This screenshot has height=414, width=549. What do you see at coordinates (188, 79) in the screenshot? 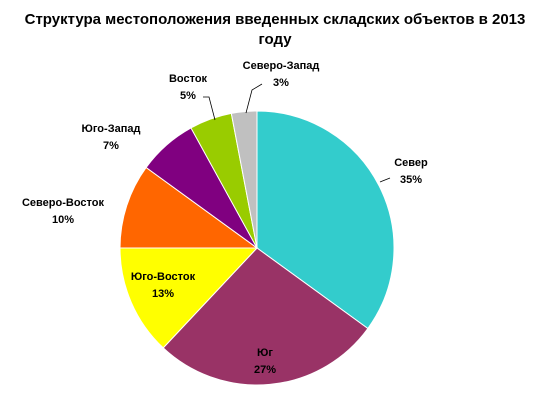
I see `slice-label: Восток` at bounding box center [188, 79].